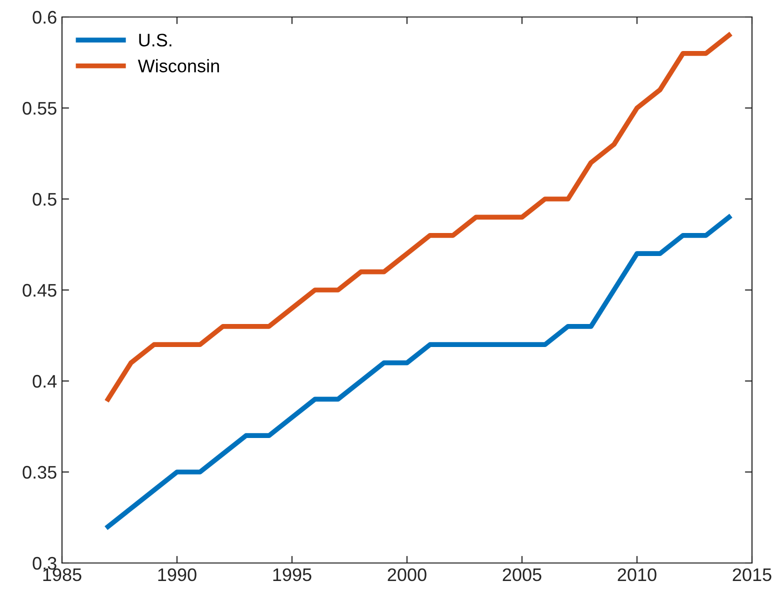 The width and height of the screenshot is (777, 598). I want to click on y-tick-label: 0.5, so click(44, 199).